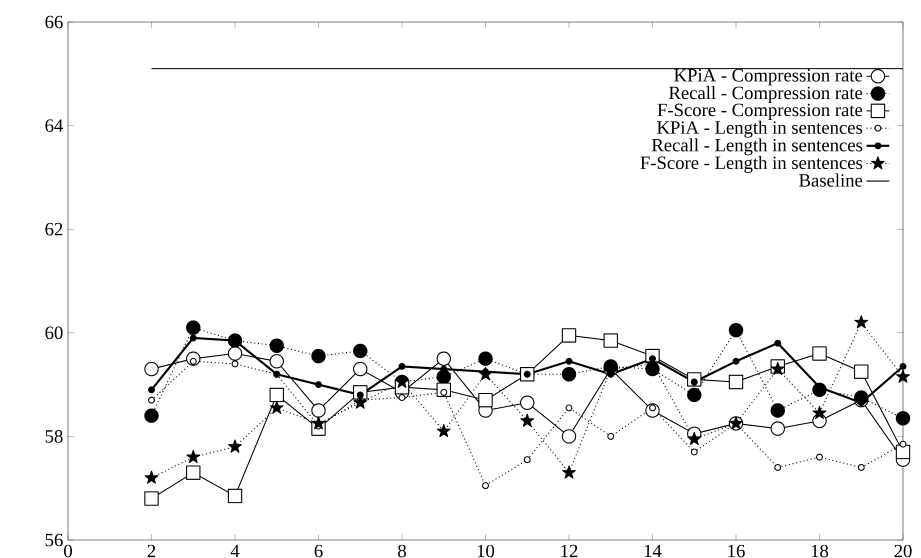 The width and height of the screenshot is (921, 558). Describe the element at coordinates (54, 125) in the screenshot. I see `y-tick-label: 64` at that location.